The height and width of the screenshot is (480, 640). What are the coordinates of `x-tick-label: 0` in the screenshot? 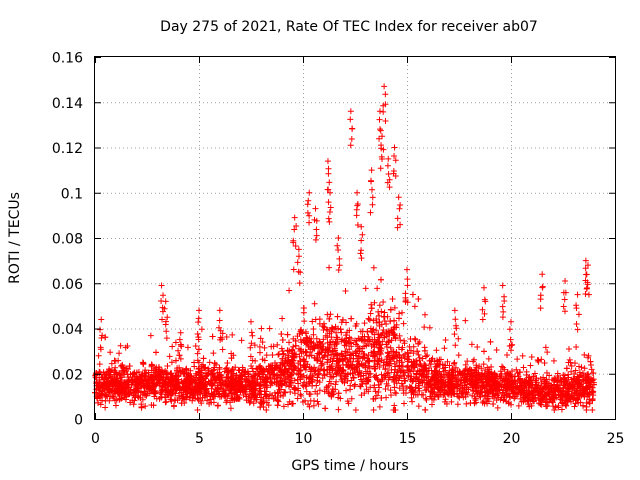 It's located at (95, 439).